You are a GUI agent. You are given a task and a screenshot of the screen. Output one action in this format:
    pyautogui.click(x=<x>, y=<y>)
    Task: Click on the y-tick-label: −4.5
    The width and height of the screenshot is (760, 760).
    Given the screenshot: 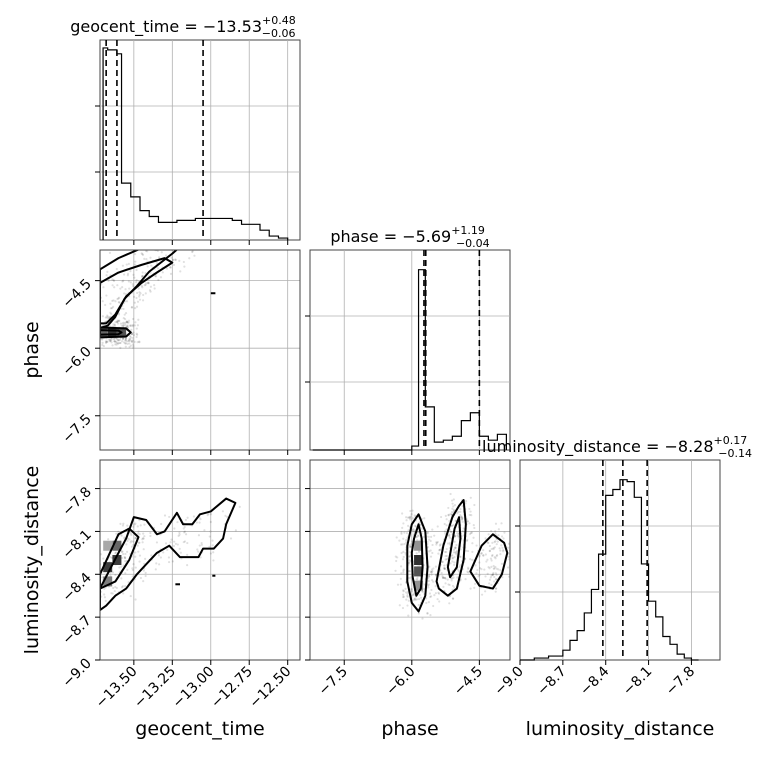 What is the action you would take?
    pyautogui.click(x=76, y=293)
    